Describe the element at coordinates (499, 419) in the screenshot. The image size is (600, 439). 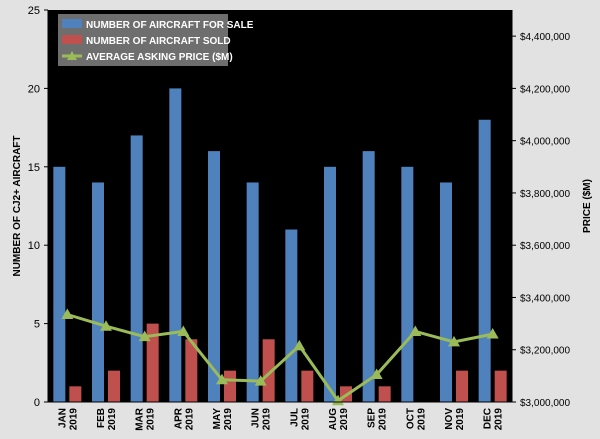
I see `x-tick-year-11: 2019` at that location.